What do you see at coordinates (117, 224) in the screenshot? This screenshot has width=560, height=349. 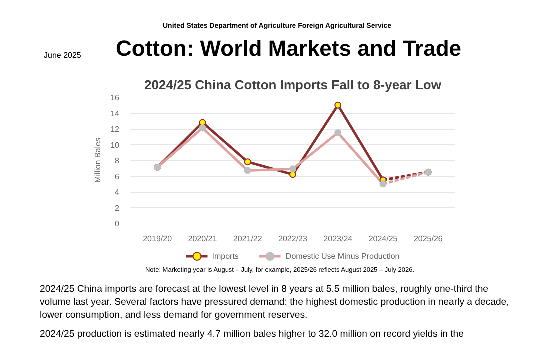 I see `y-tick-label: 0` at bounding box center [117, 224].